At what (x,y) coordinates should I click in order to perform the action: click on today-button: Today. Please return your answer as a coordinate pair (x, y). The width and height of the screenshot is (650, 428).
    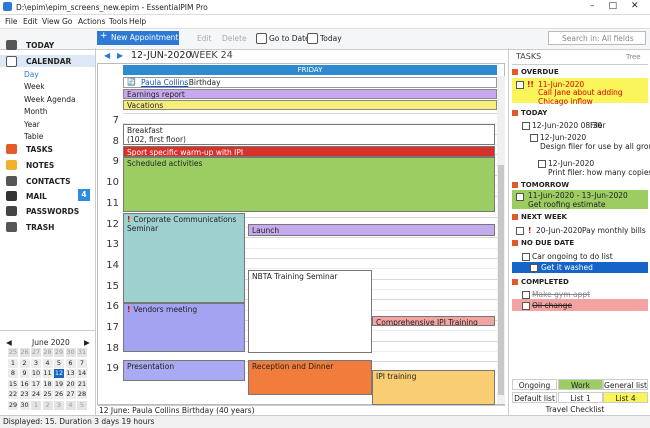
    Looking at the image, I should click on (331, 38).